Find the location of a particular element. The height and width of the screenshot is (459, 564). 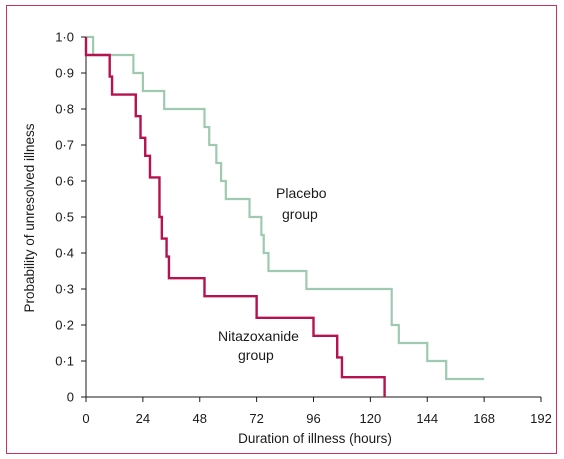

nitazoxanide-label-line-1: Nitazoxanide is located at coordinates (258, 336).